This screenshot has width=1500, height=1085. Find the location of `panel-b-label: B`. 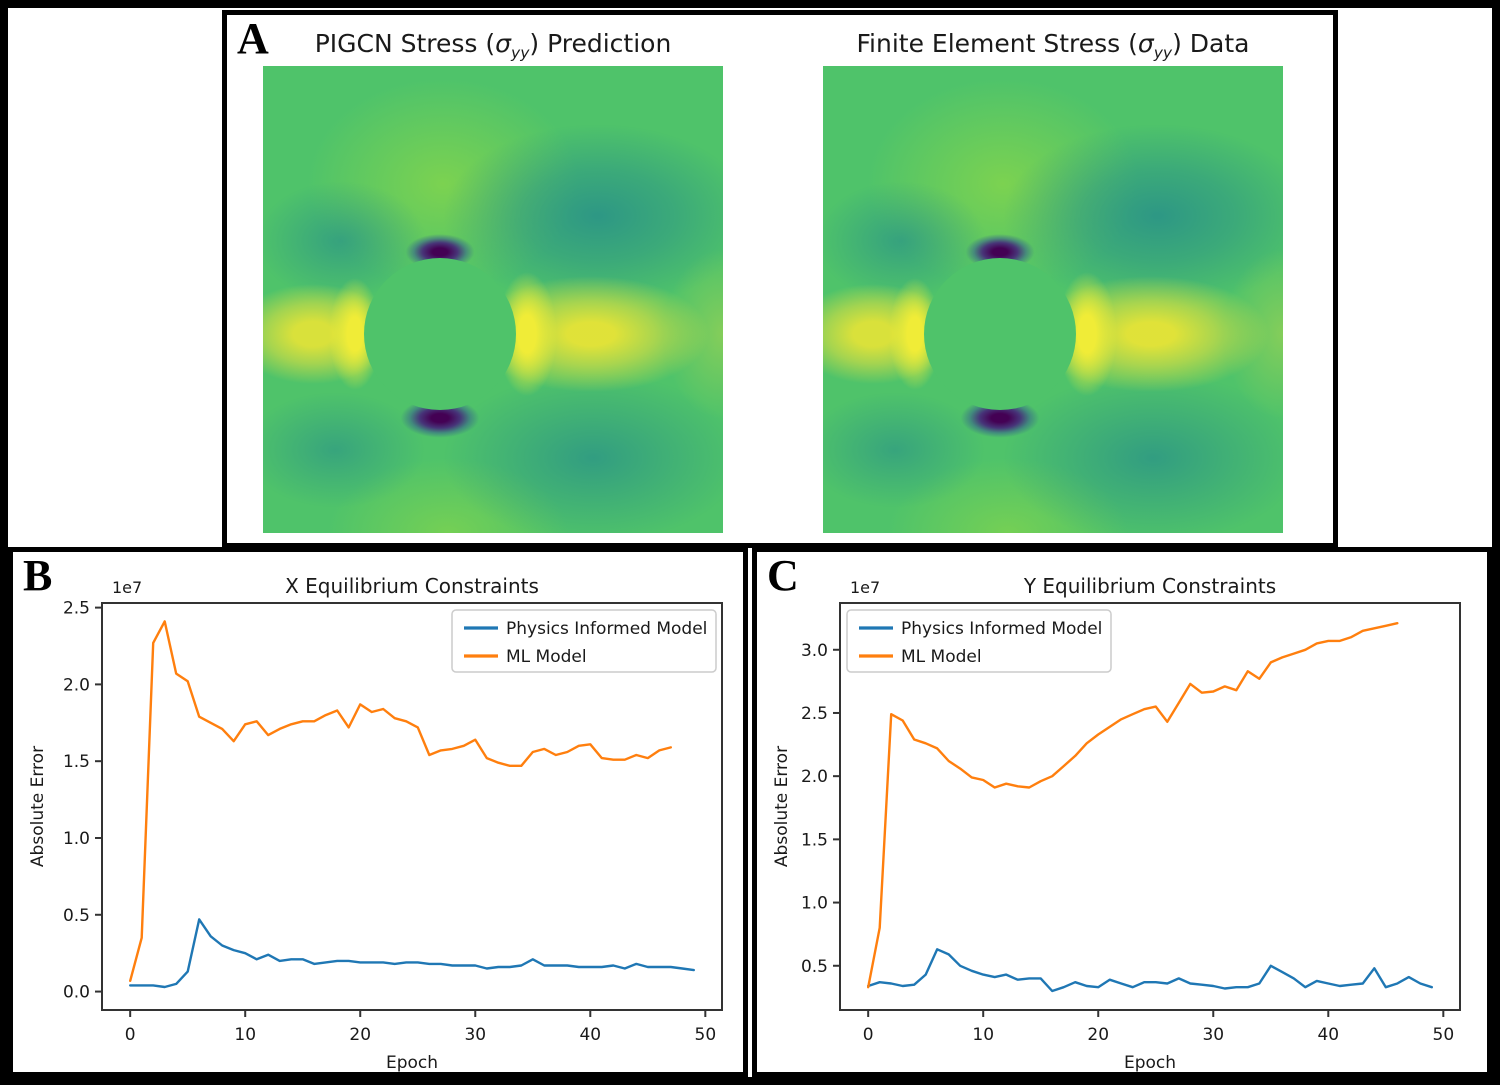

panel-b-label: B is located at coordinates (38, 575).